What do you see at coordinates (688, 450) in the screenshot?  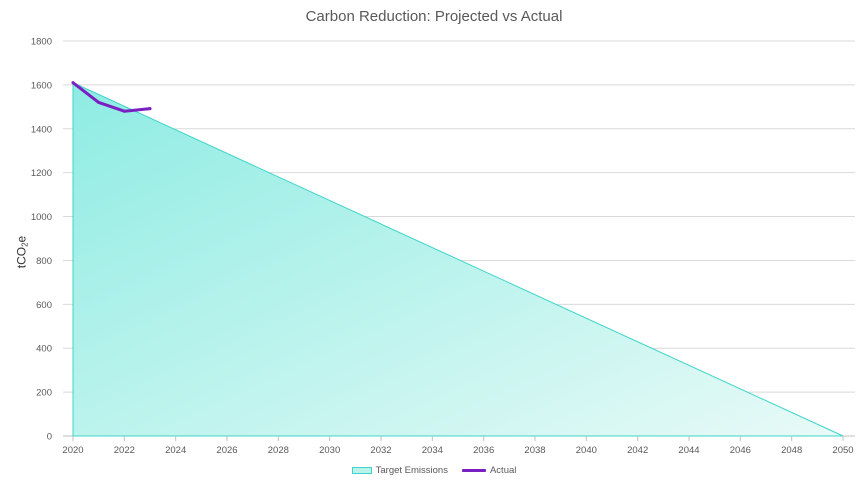 I see `x-tick-label: 2044` at bounding box center [688, 450].